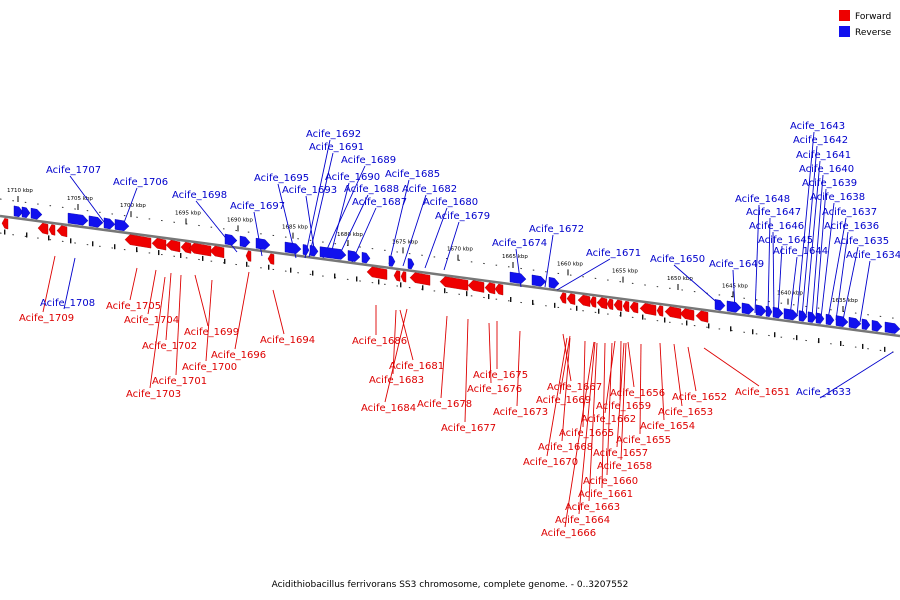 This screenshot has height=600, width=900. What do you see at coordinates (800, 251) in the screenshot?
I see `gene-label: Acife_1644` at bounding box center [800, 251].